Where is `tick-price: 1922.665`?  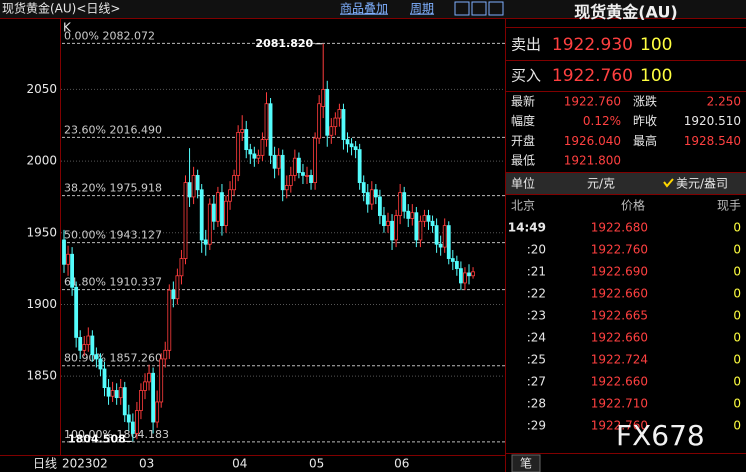
tick-price: 1922.665 is located at coordinates (619, 316).